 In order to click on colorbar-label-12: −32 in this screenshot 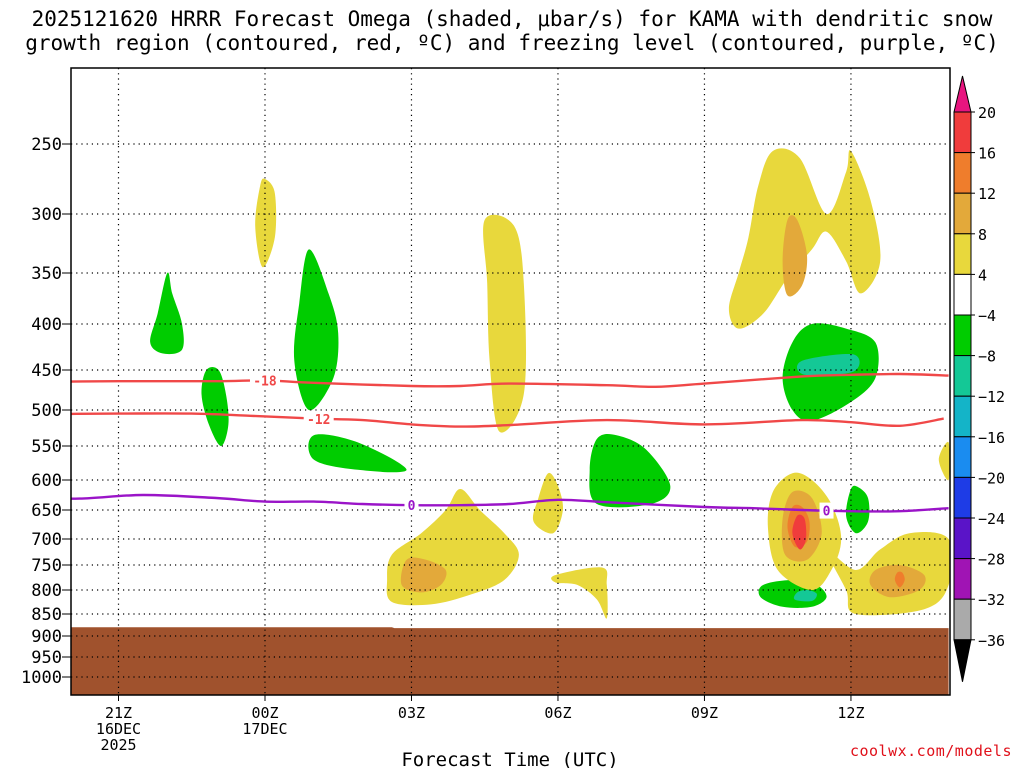, I will do `click(991, 600)`.